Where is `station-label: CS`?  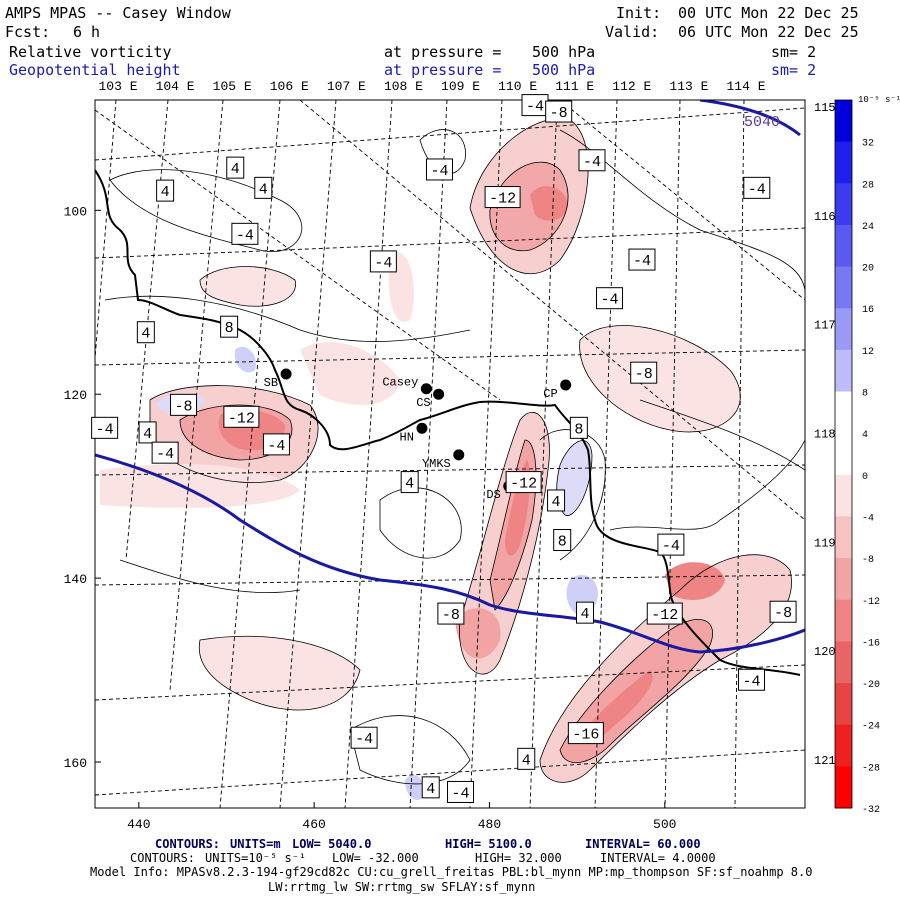
station-label: CS is located at coordinates (423, 403).